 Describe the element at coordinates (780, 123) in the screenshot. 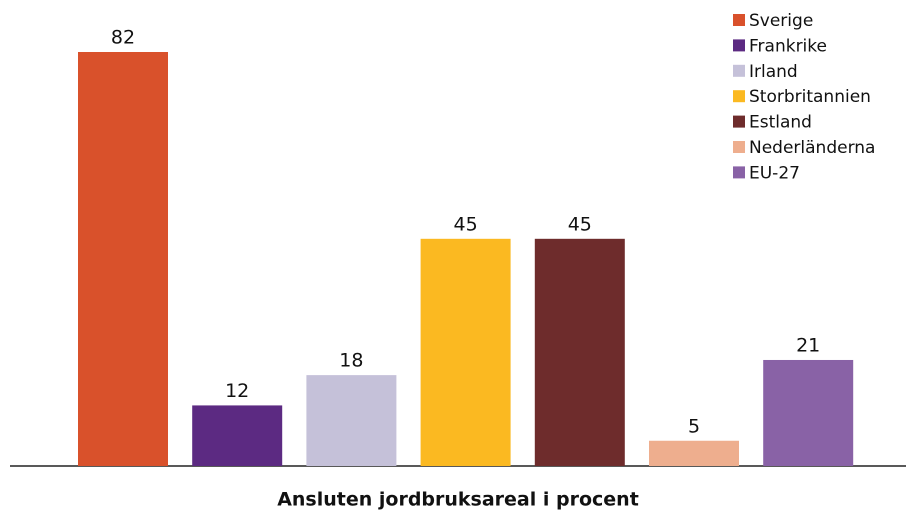

I see `legend-label: Estland` at that location.